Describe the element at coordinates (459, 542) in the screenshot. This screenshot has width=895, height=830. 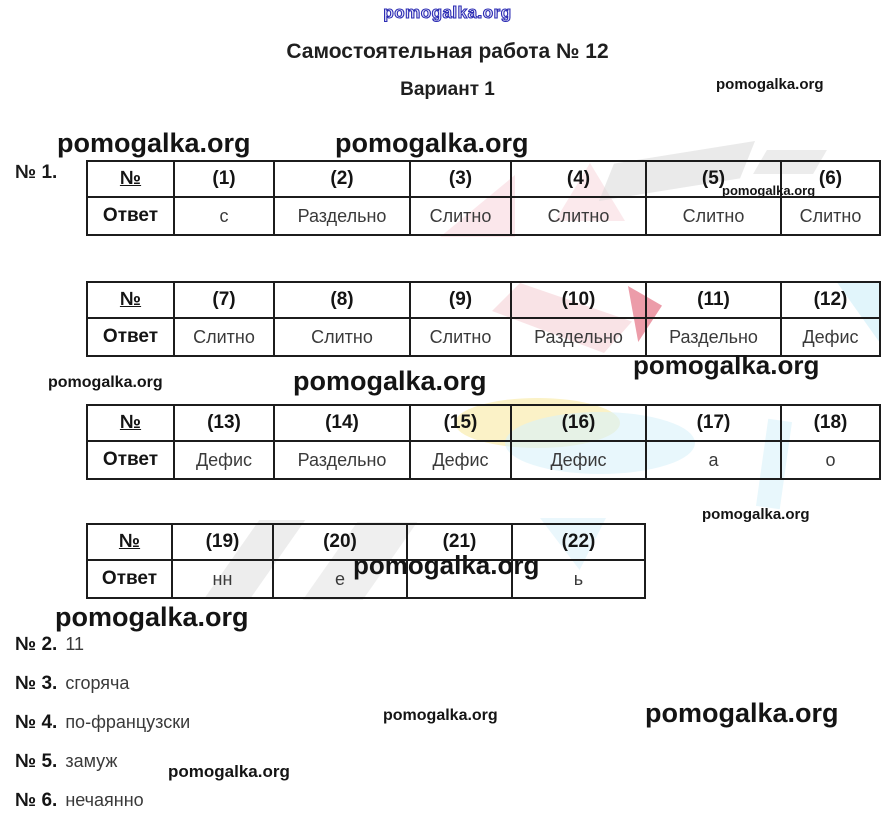
I see `column-header: (21)` at that location.